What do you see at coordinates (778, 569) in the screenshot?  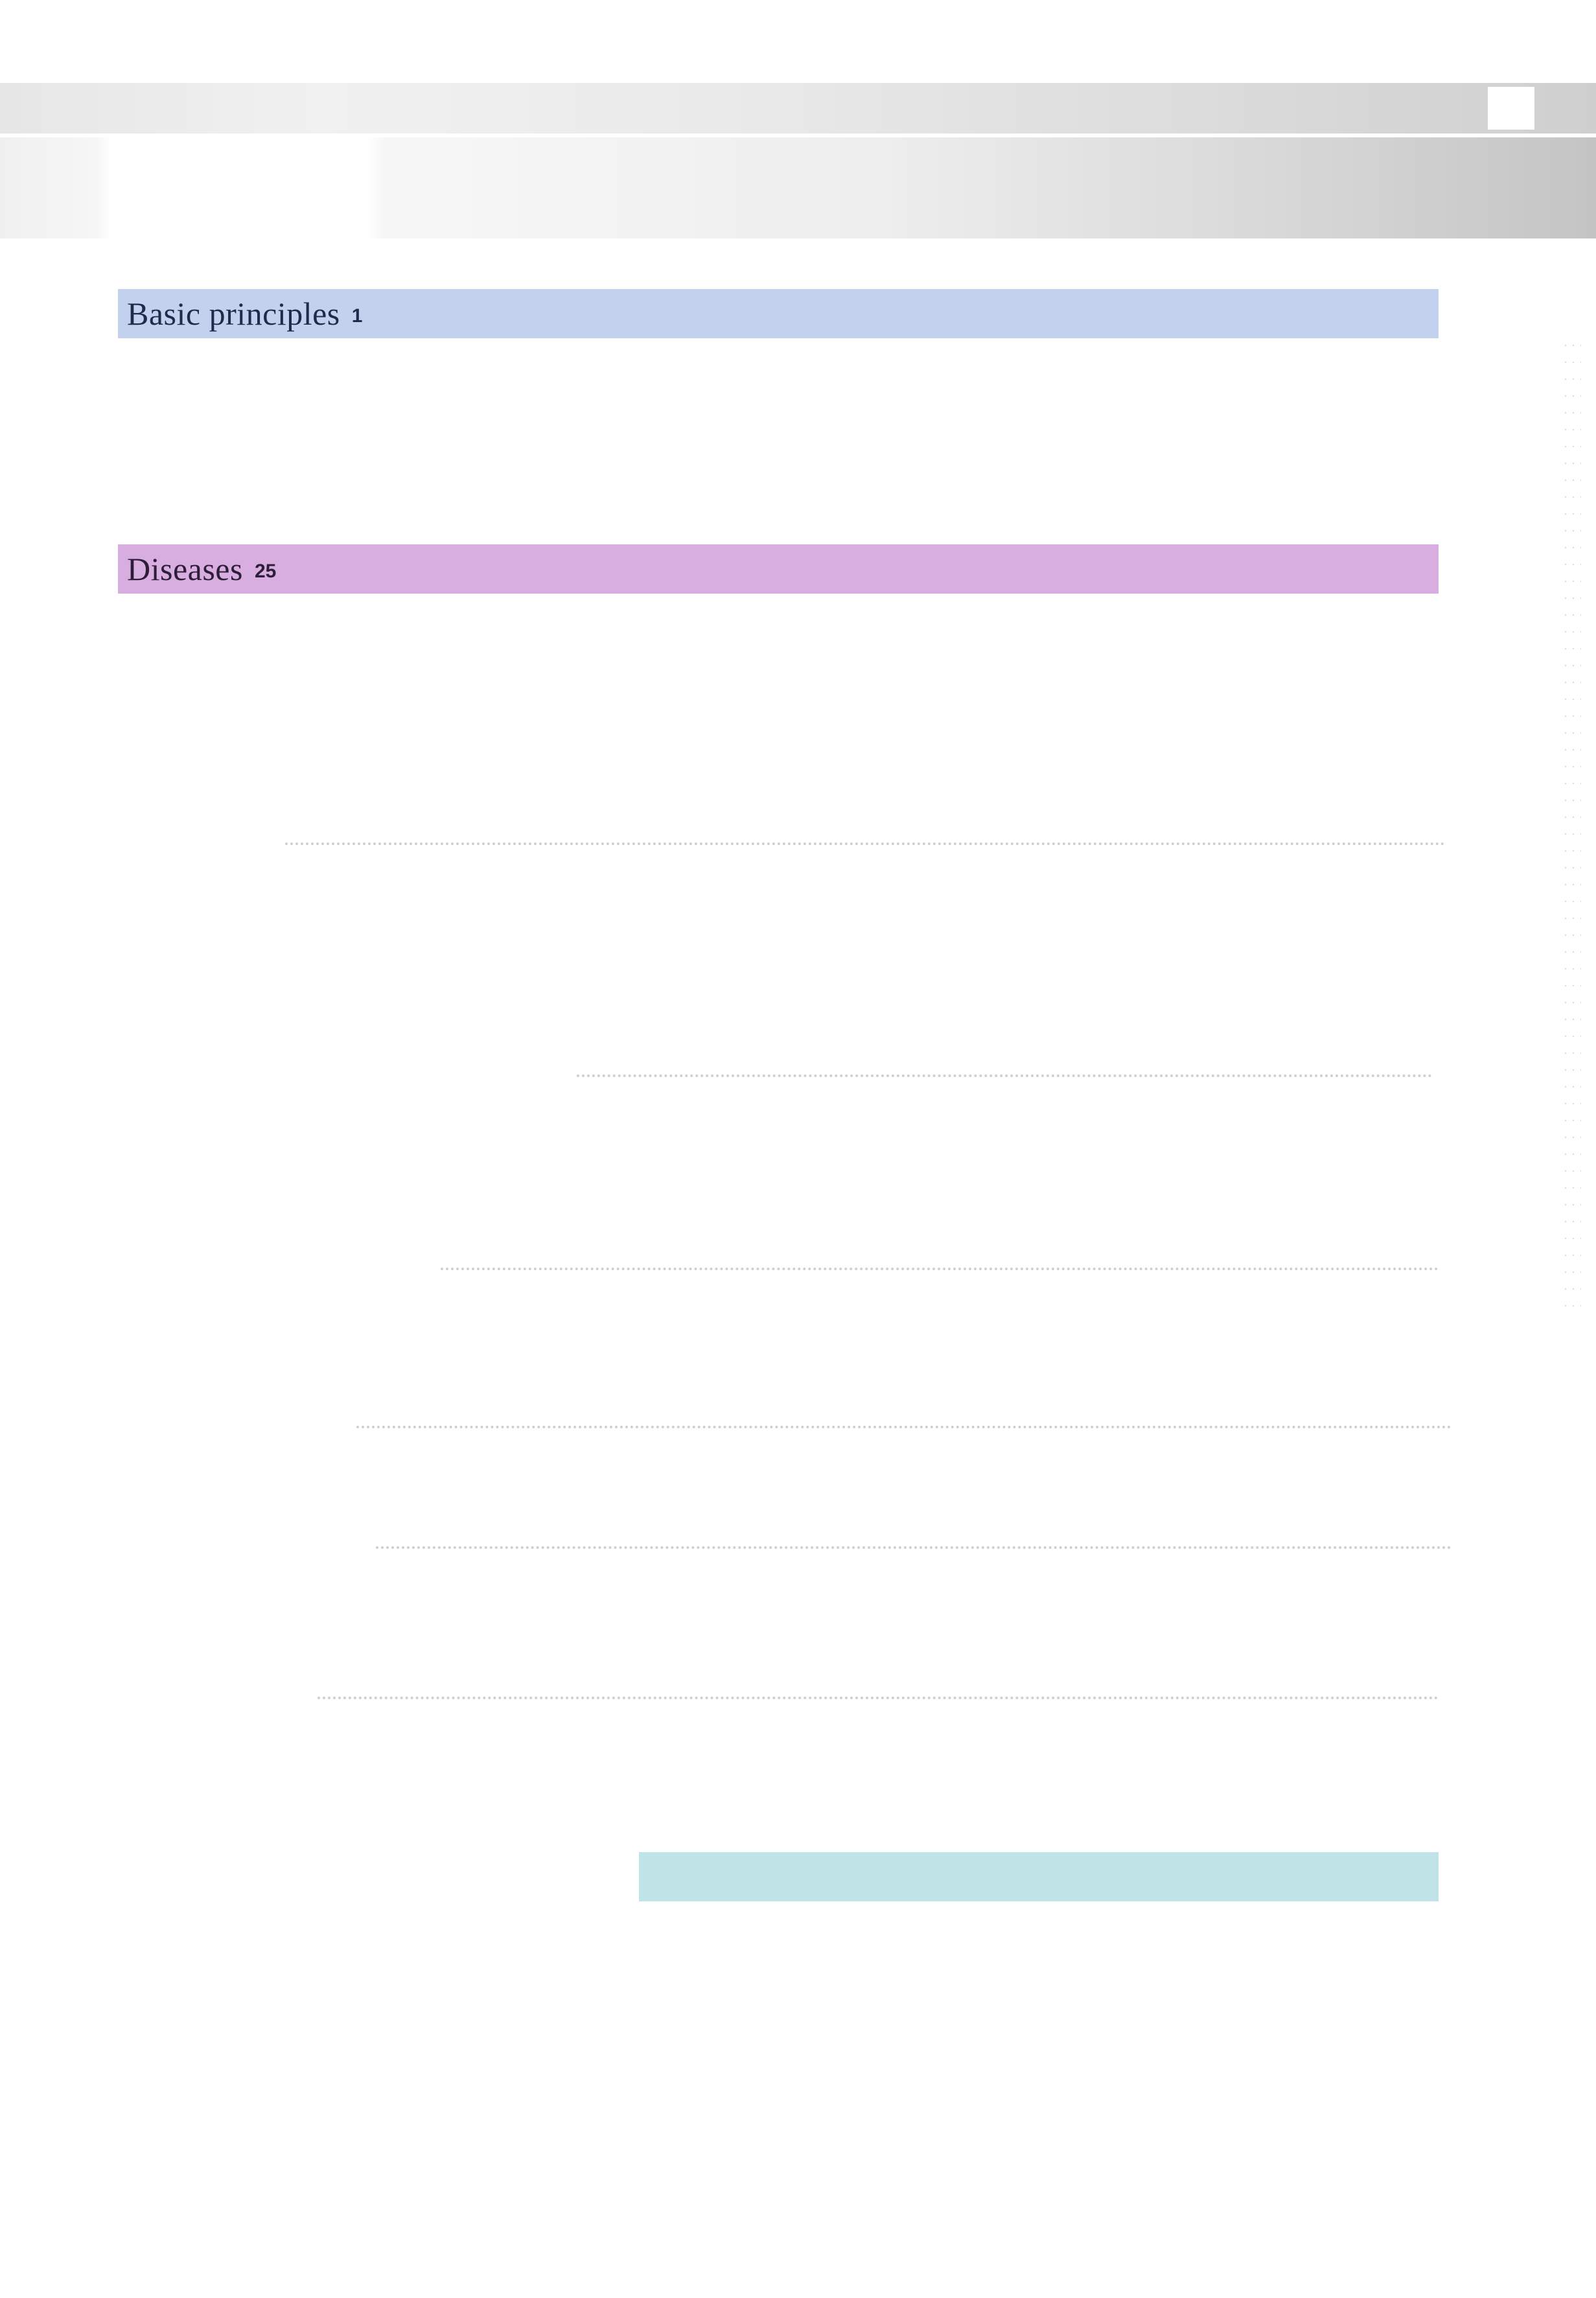 I see `section-heading-diseases: Diseases 25` at bounding box center [778, 569].